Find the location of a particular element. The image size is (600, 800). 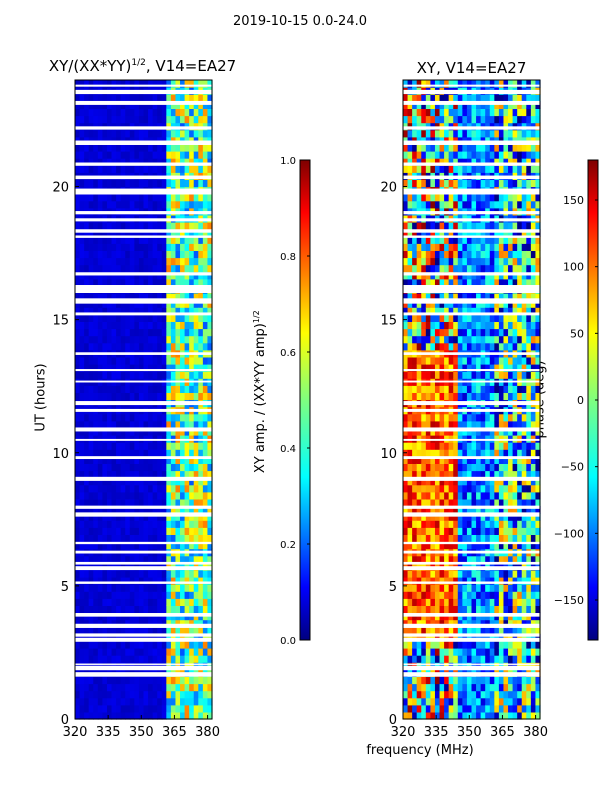

left-y-axis-label: UT (hours) is located at coordinates (41, 397).